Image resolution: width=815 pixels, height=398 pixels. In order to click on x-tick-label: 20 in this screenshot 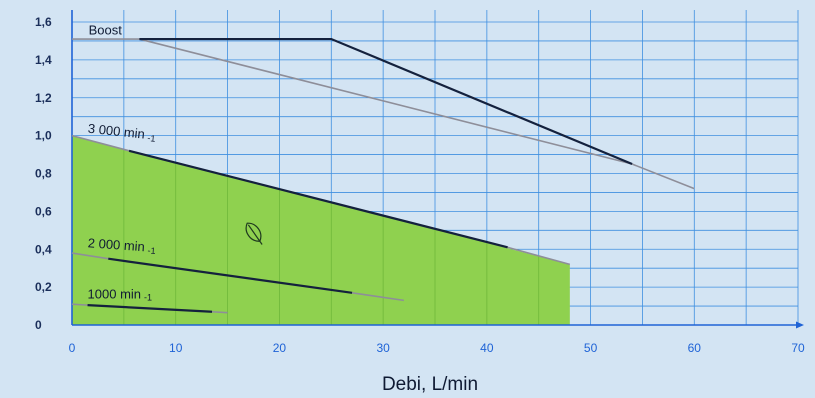, I will do `click(280, 348)`.